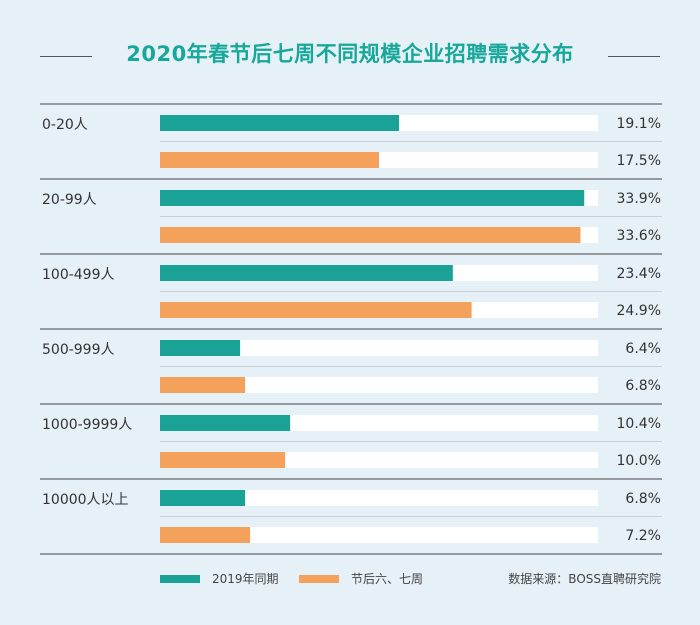  What do you see at coordinates (634, 56) in the screenshot?
I see `title-rule-right` at bounding box center [634, 56].